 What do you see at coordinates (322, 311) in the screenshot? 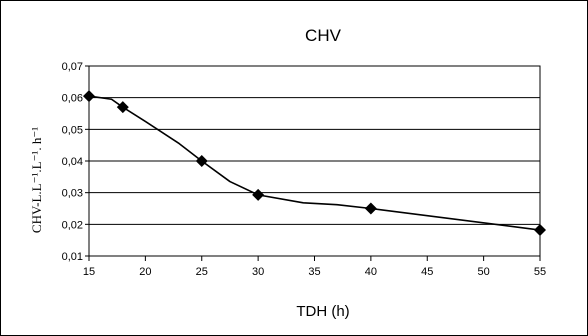
I see `x-axis-label: TDH (h)` at bounding box center [322, 311].